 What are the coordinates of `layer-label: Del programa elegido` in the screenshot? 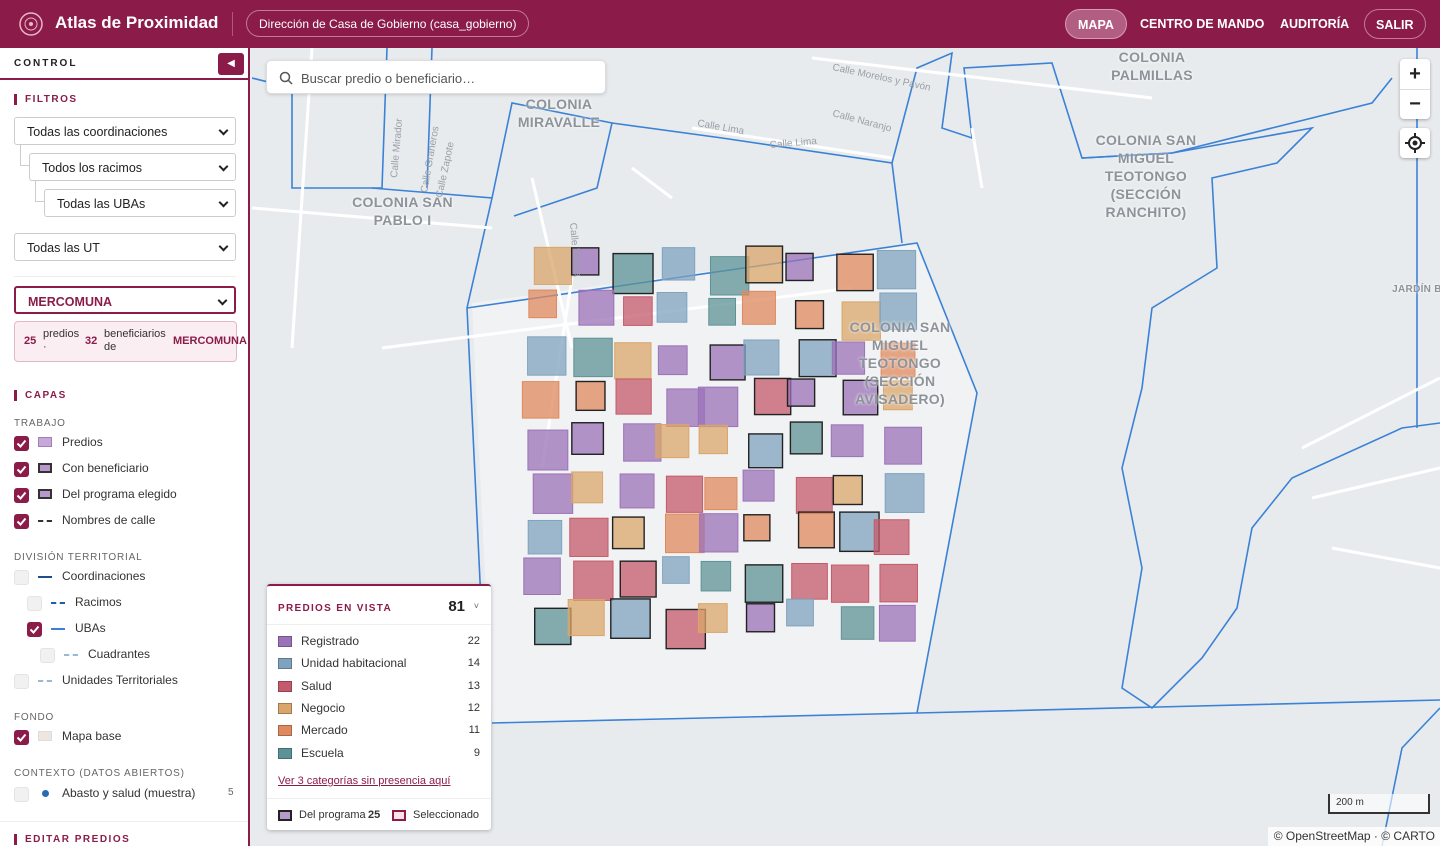 It's located at (119, 494).